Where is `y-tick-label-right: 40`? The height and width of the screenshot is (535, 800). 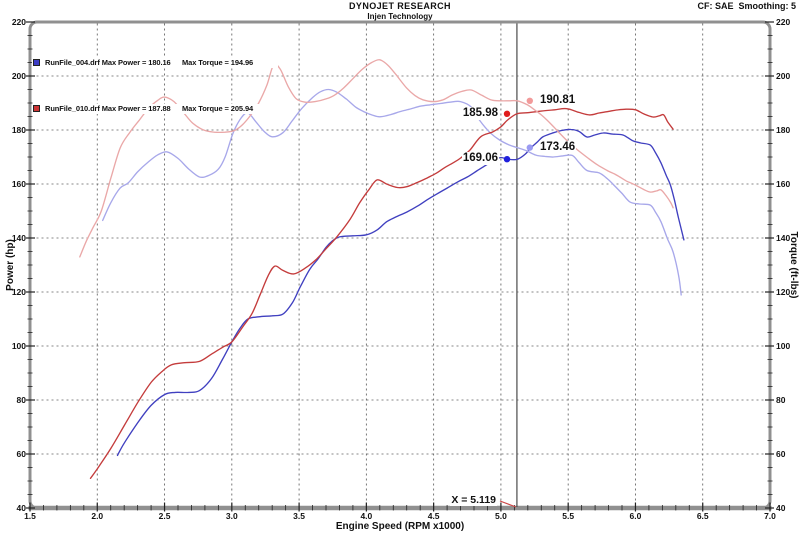
y-tick-label-right: 40 is located at coordinates (781, 508).